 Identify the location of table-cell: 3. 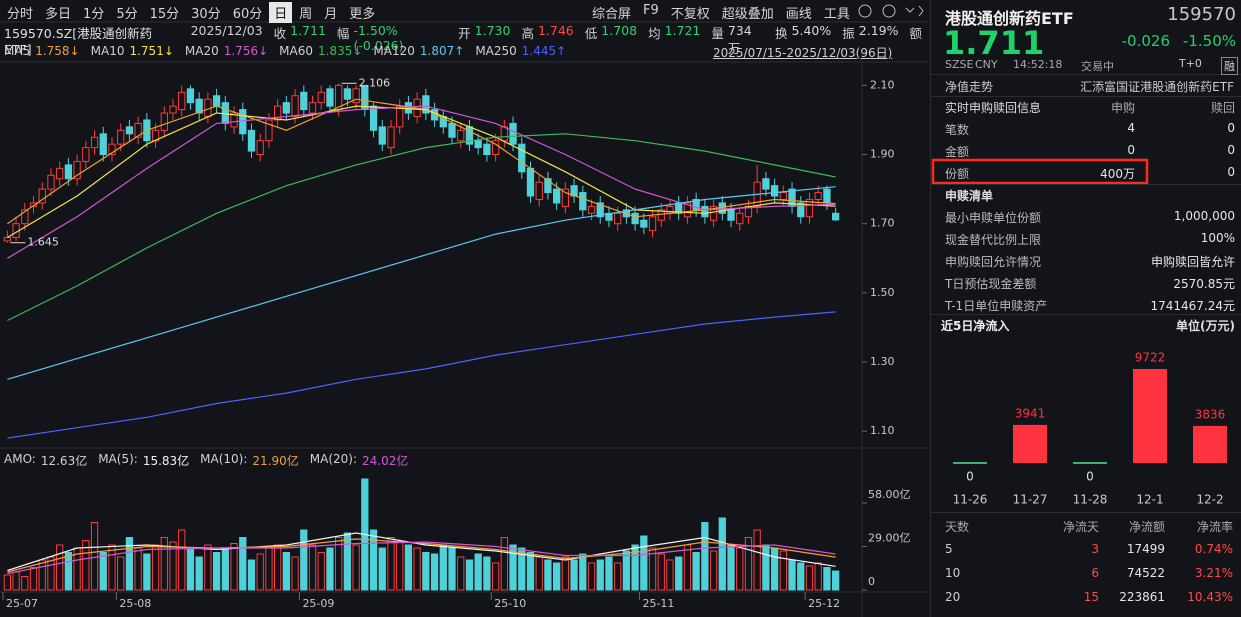
(1095, 549).